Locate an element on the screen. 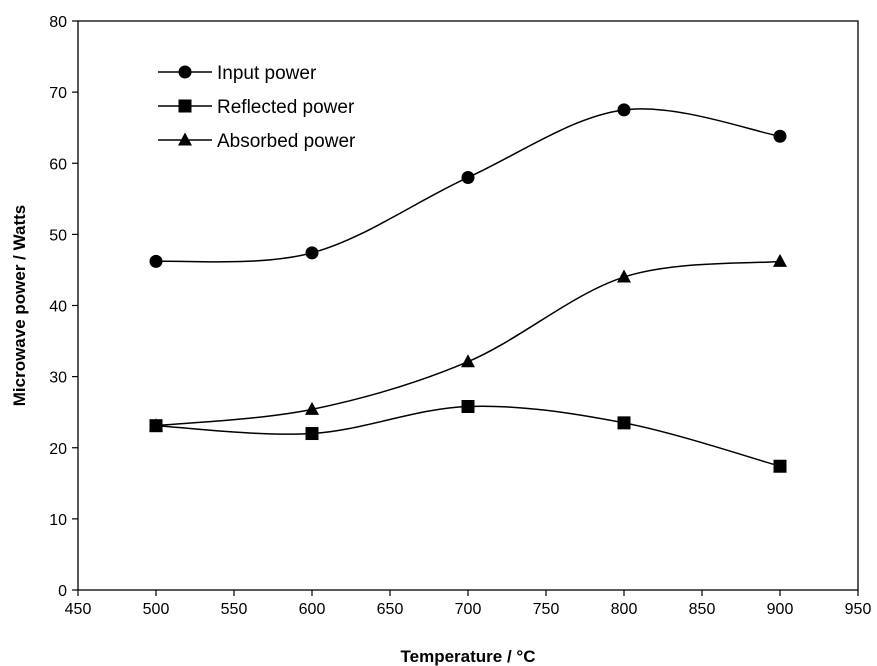  legend-entry: Absorbed power is located at coordinates (257, 141).